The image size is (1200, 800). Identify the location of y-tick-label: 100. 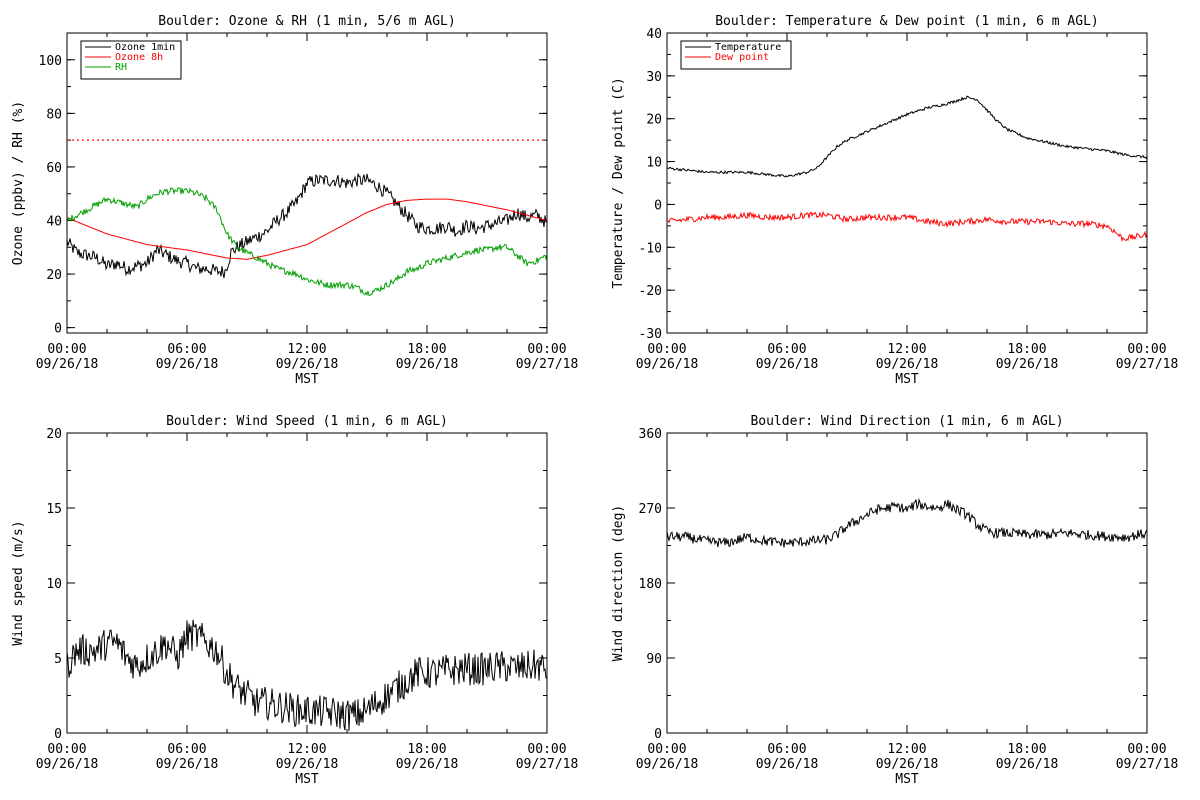
(50, 61).